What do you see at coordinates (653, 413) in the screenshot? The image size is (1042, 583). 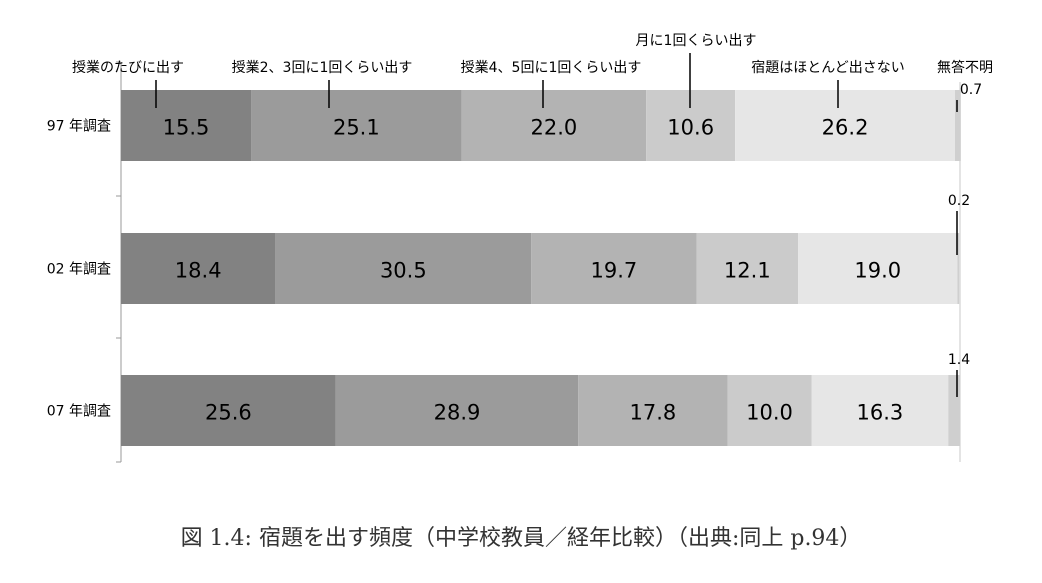 I see `data-label-2-2: 17.8` at bounding box center [653, 413].